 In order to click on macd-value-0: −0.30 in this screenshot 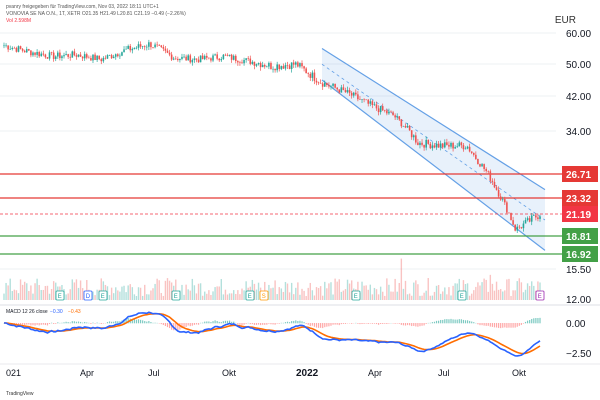, I will do `click(56, 312)`.